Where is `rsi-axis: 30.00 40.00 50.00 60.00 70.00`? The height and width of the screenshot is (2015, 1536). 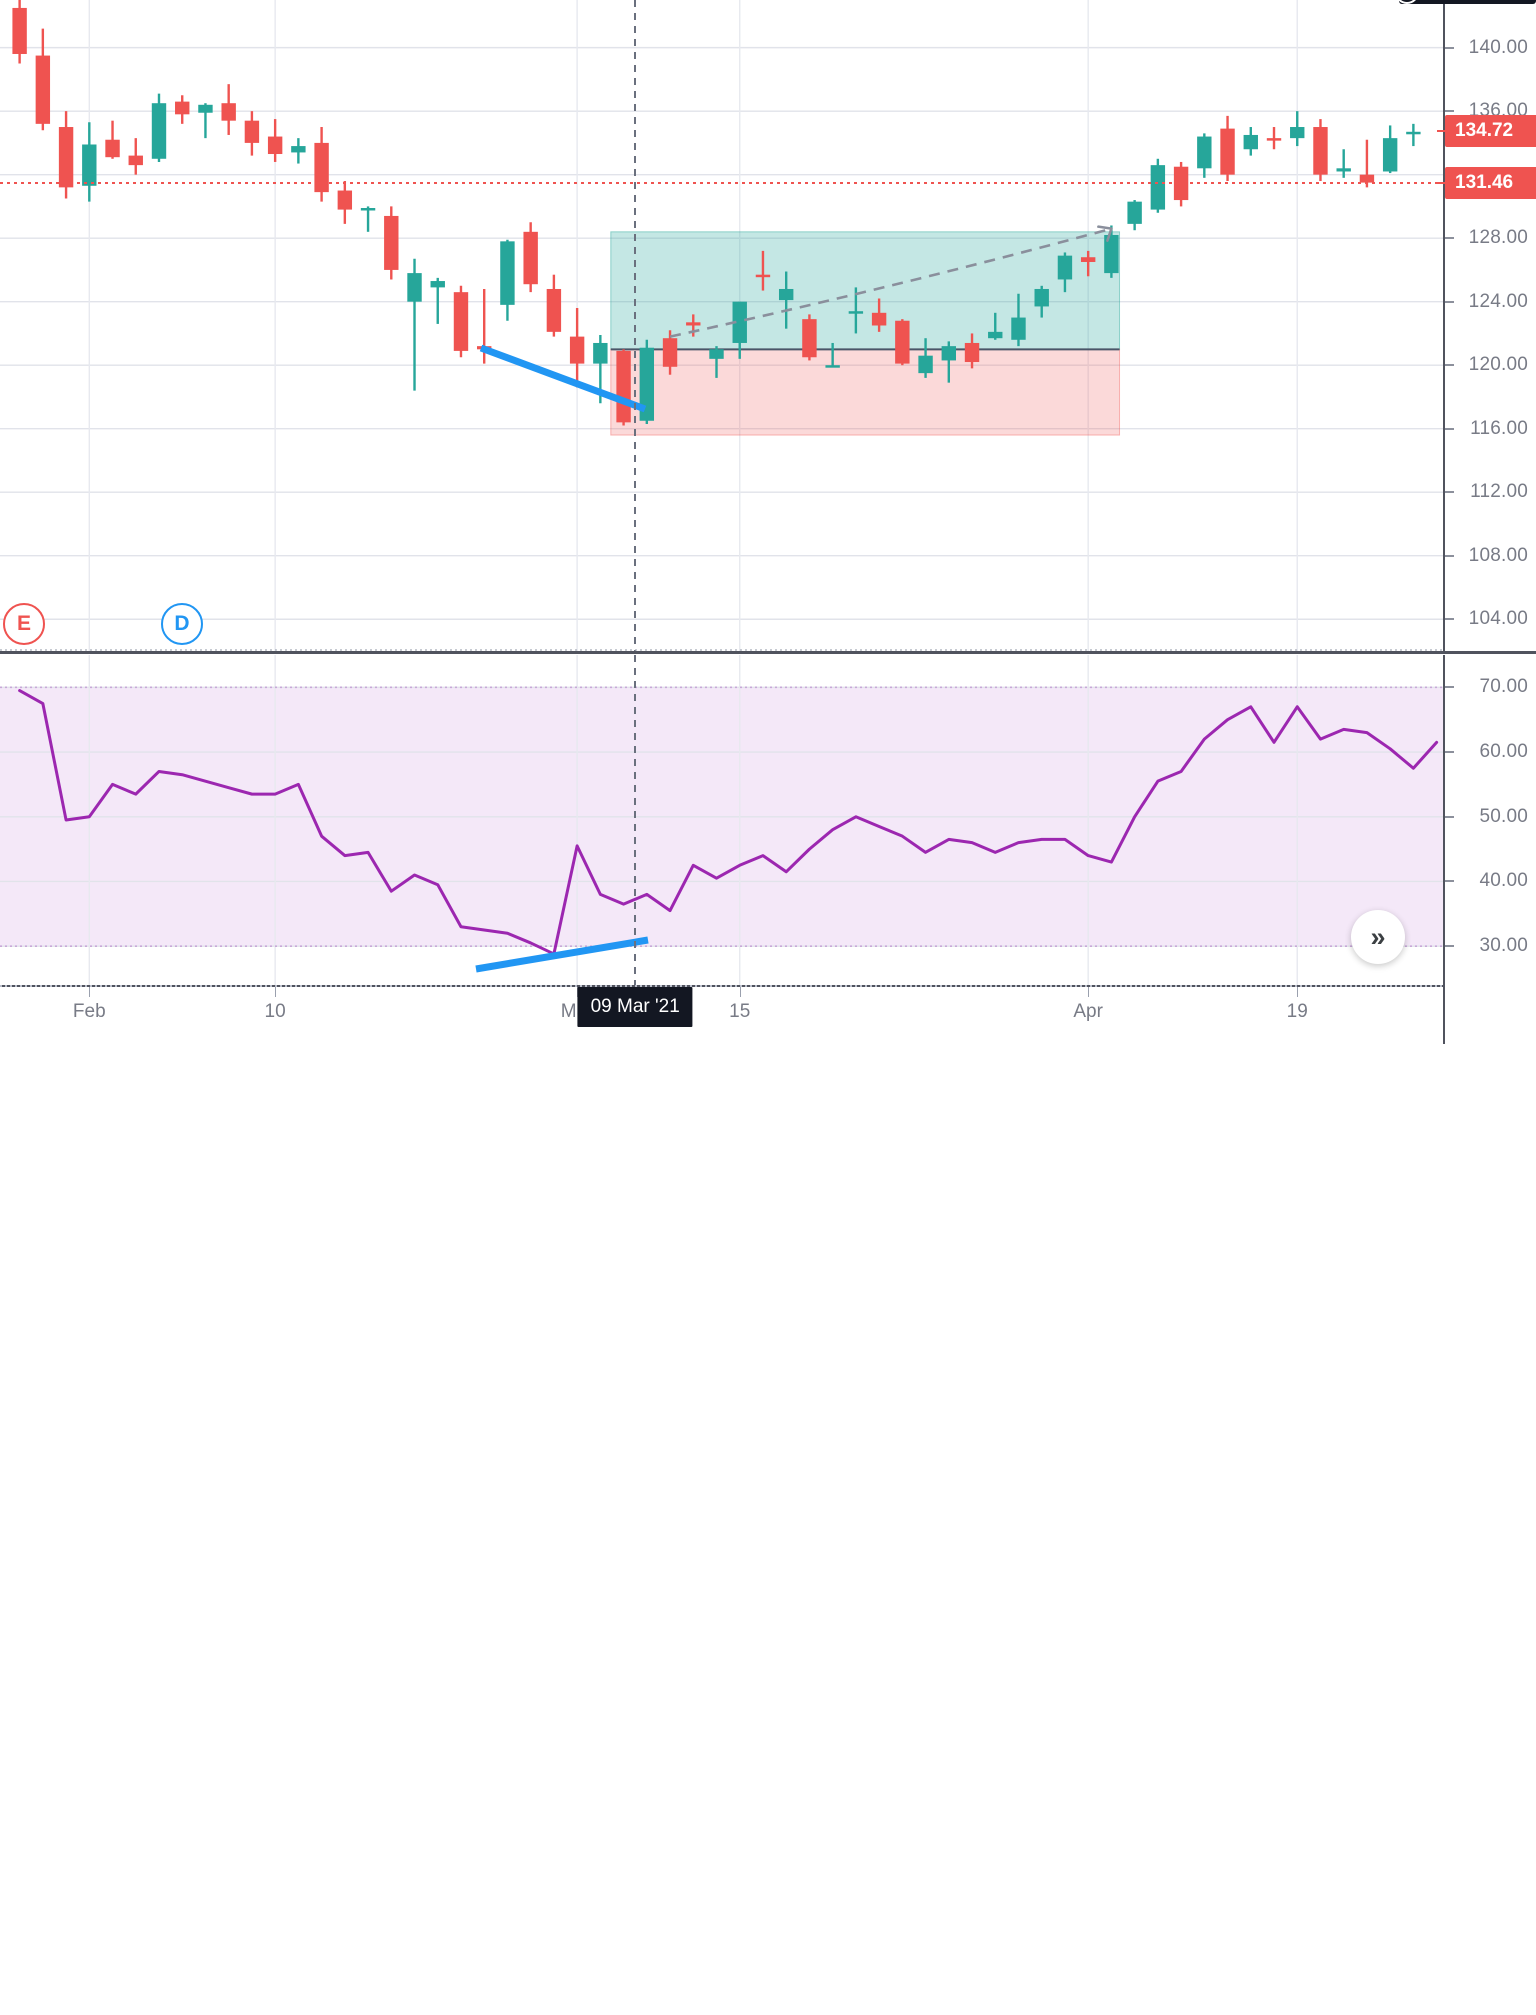
rsi-axis: 30.00 40.00 50.00 60.00 70.00 is located at coordinates (1489, 820).